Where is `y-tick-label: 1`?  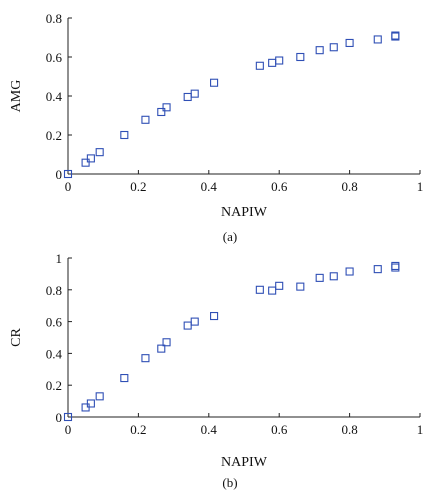
y-tick-label: 1 is located at coordinates (59, 258).